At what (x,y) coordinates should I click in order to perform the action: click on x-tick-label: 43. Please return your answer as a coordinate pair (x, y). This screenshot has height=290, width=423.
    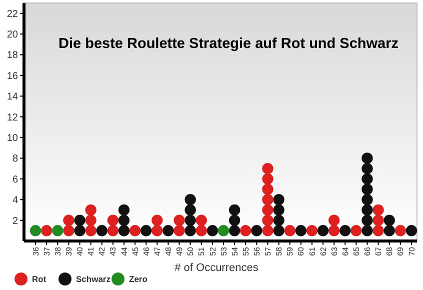
    Looking at the image, I should click on (113, 251).